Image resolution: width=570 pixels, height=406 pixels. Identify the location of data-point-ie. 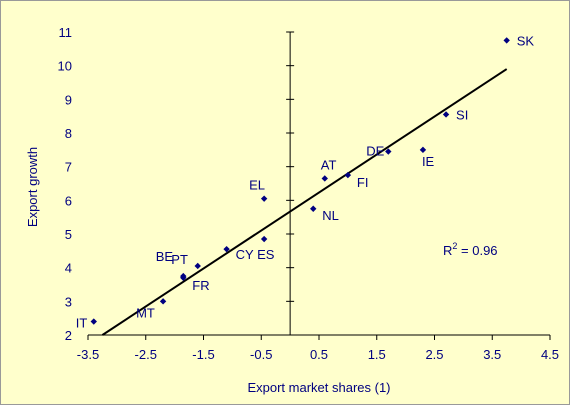
(423, 150).